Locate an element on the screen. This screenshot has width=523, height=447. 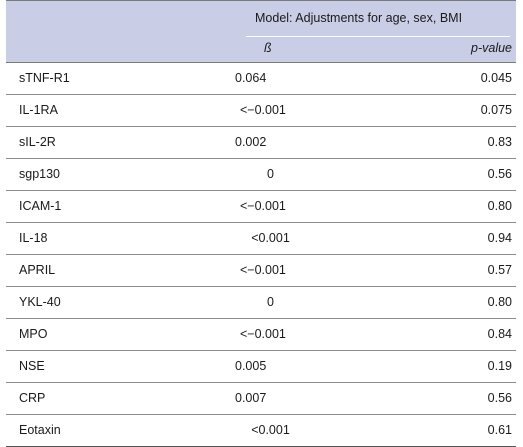
table-row: sTNF-R1 0.064 0.045 is located at coordinates (261, 79).